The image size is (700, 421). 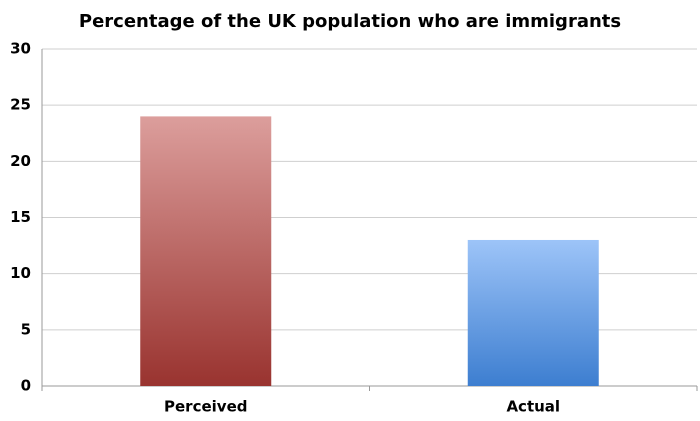 What do you see at coordinates (533, 407) in the screenshot?
I see `x-tick-label: Actual` at bounding box center [533, 407].